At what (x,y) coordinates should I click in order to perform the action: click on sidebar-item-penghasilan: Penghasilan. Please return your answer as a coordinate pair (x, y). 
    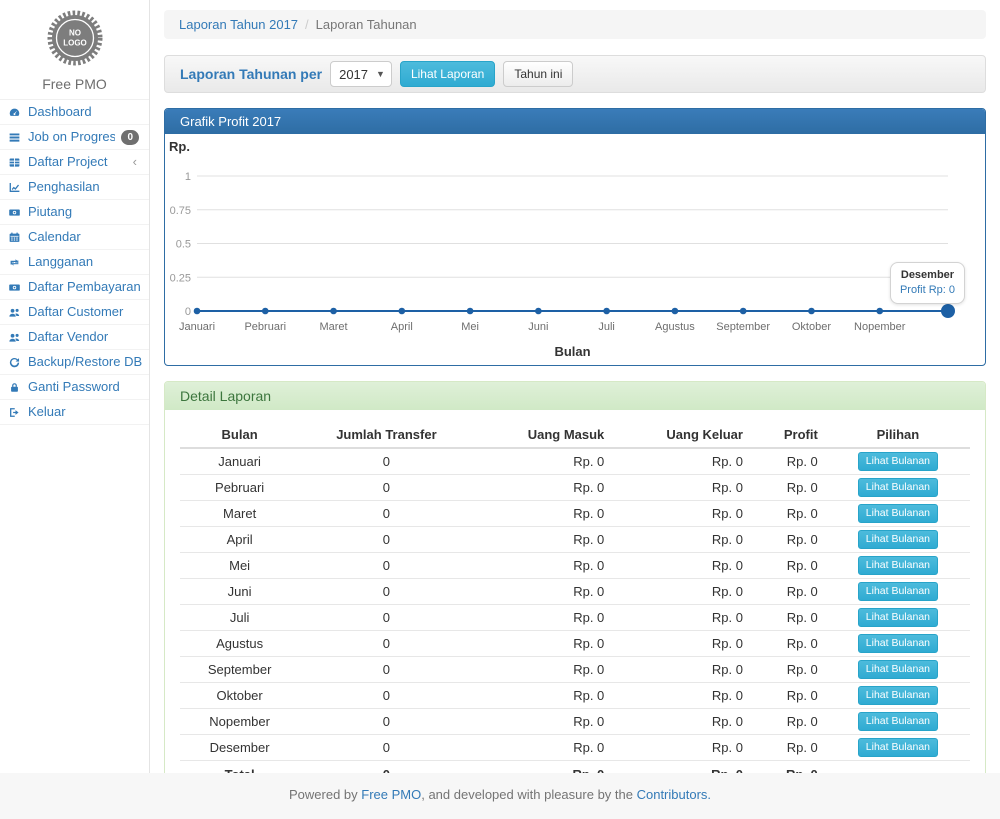
    Looking at the image, I should click on (74, 187).